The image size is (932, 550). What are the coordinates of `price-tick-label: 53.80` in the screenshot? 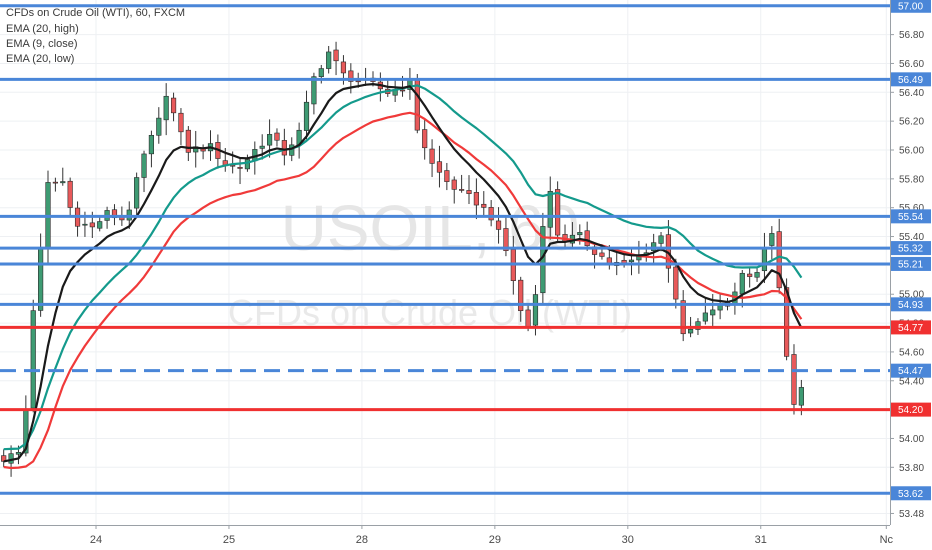 It's located at (911, 468).